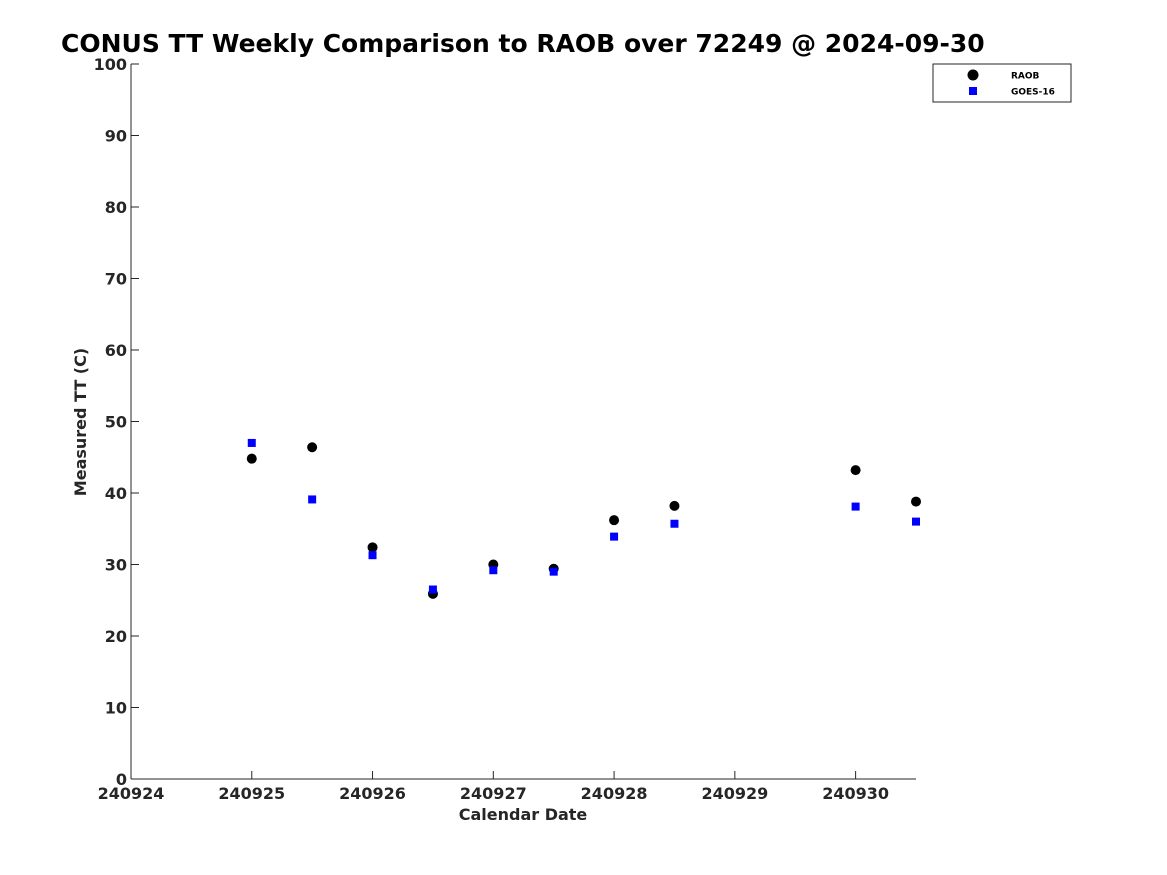  Describe the element at coordinates (116, 636) in the screenshot. I see `y-tick-label: 20` at that location.